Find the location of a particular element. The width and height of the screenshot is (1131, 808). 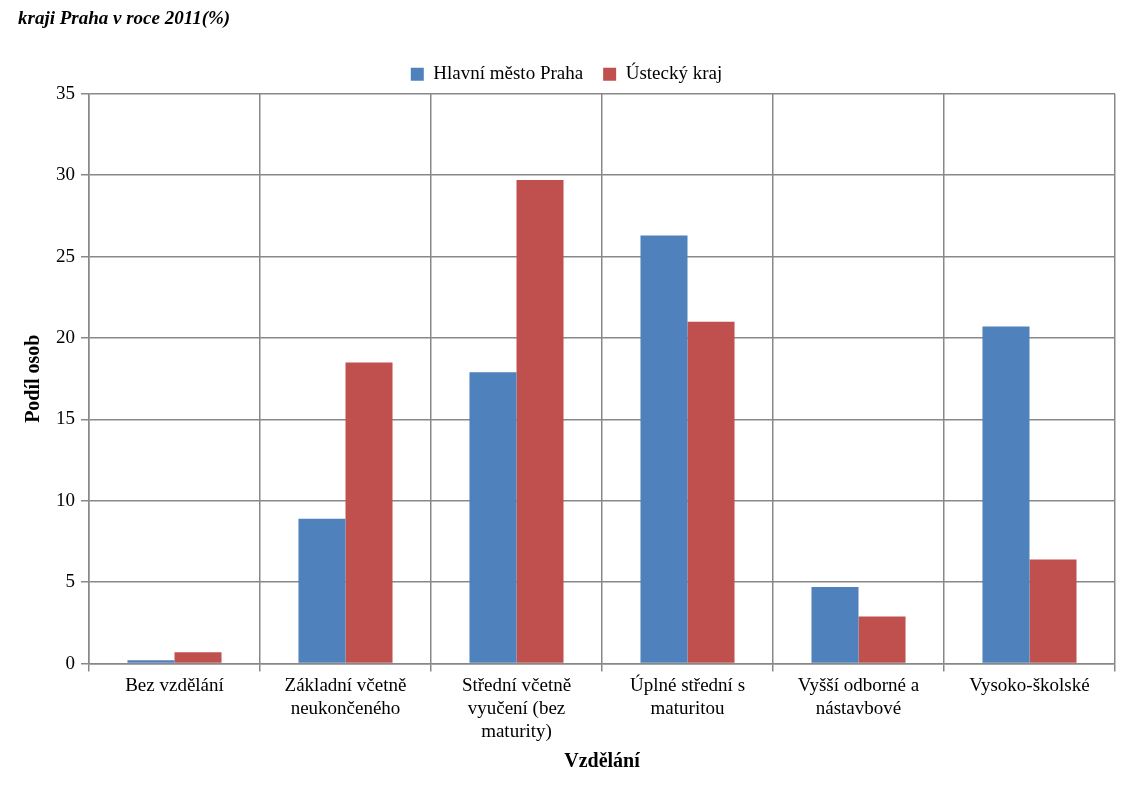

x-tick-label: Vysoko-školské is located at coordinates (1029, 684).